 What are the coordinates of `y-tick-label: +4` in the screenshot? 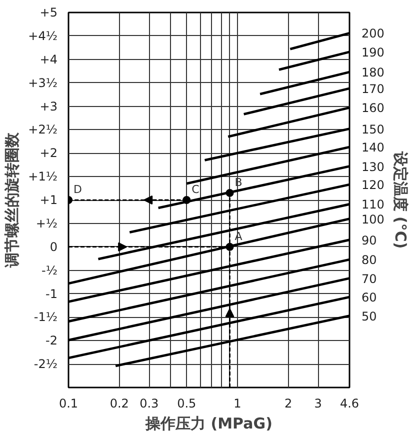 It's located at (49, 59).